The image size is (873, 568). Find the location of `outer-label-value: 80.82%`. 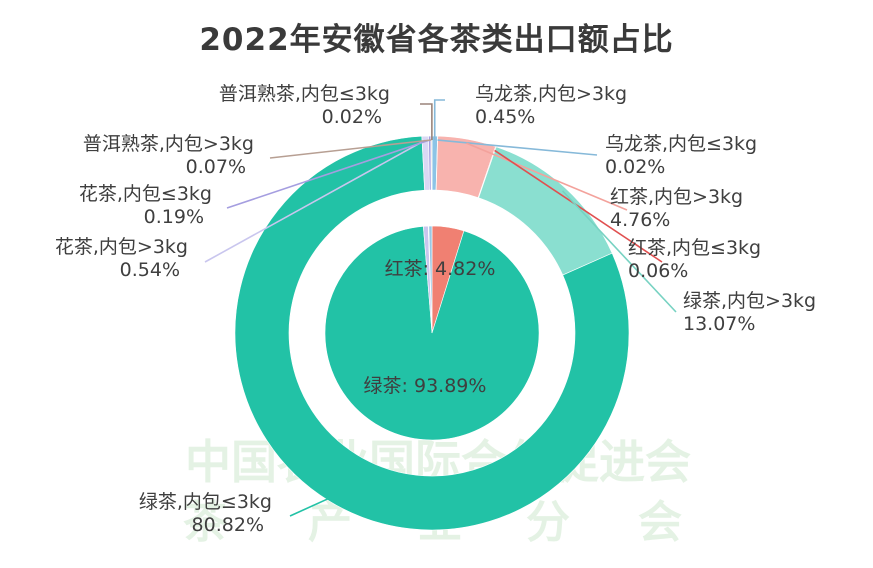

outer-label-value: 80.82% is located at coordinates (228, 525).